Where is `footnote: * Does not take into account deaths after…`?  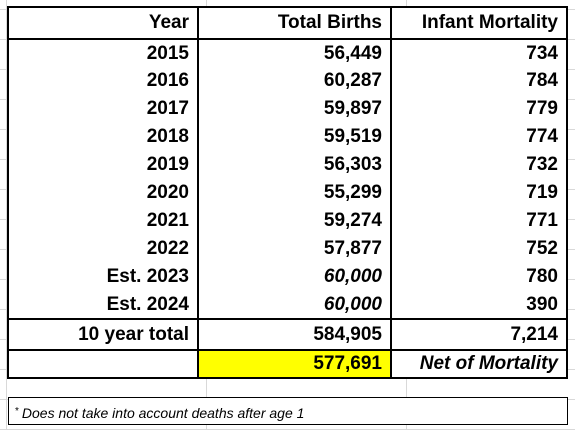
footnote: * Does not take into account deaths after… is located at coordinates (288, 411).